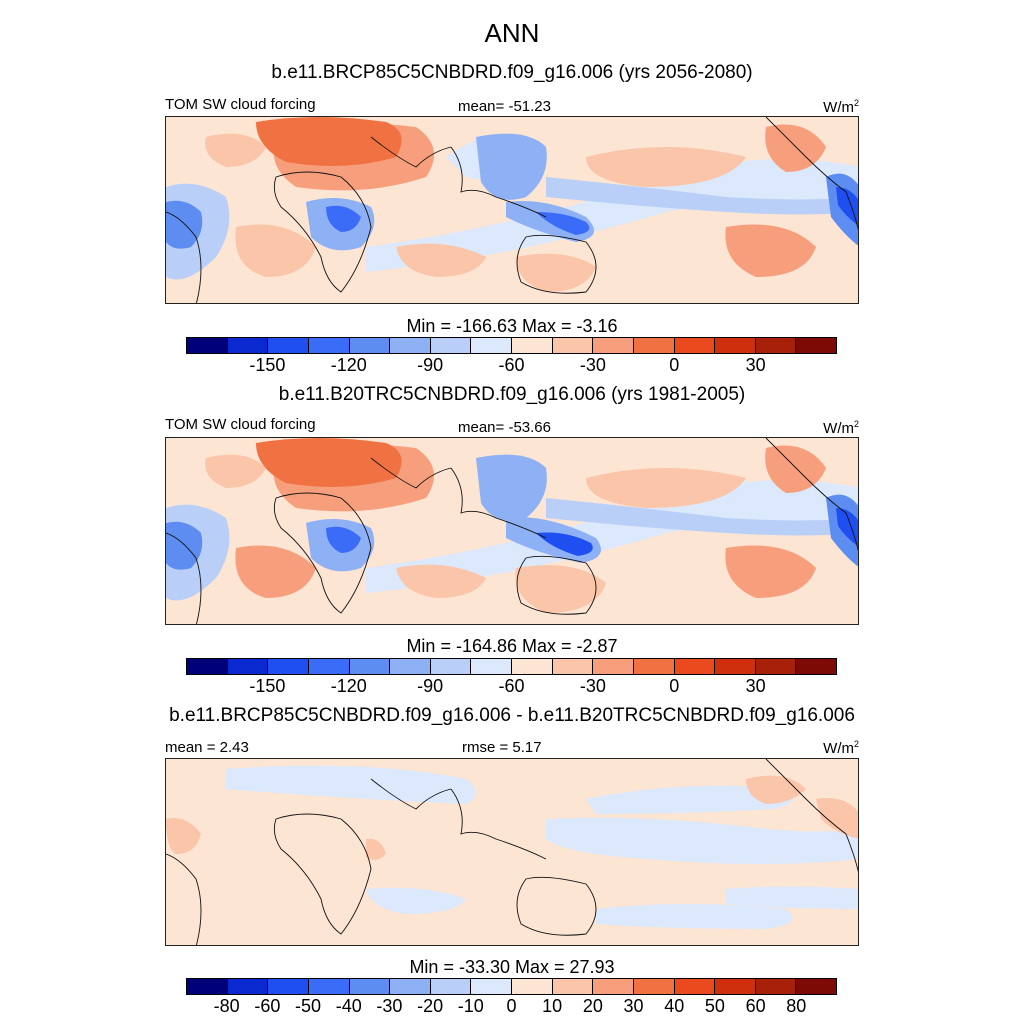  Describe the element at coordinates (207, 747) in the screenshot. I see `panel-3-mean-label: mean = 2.43` at that location.